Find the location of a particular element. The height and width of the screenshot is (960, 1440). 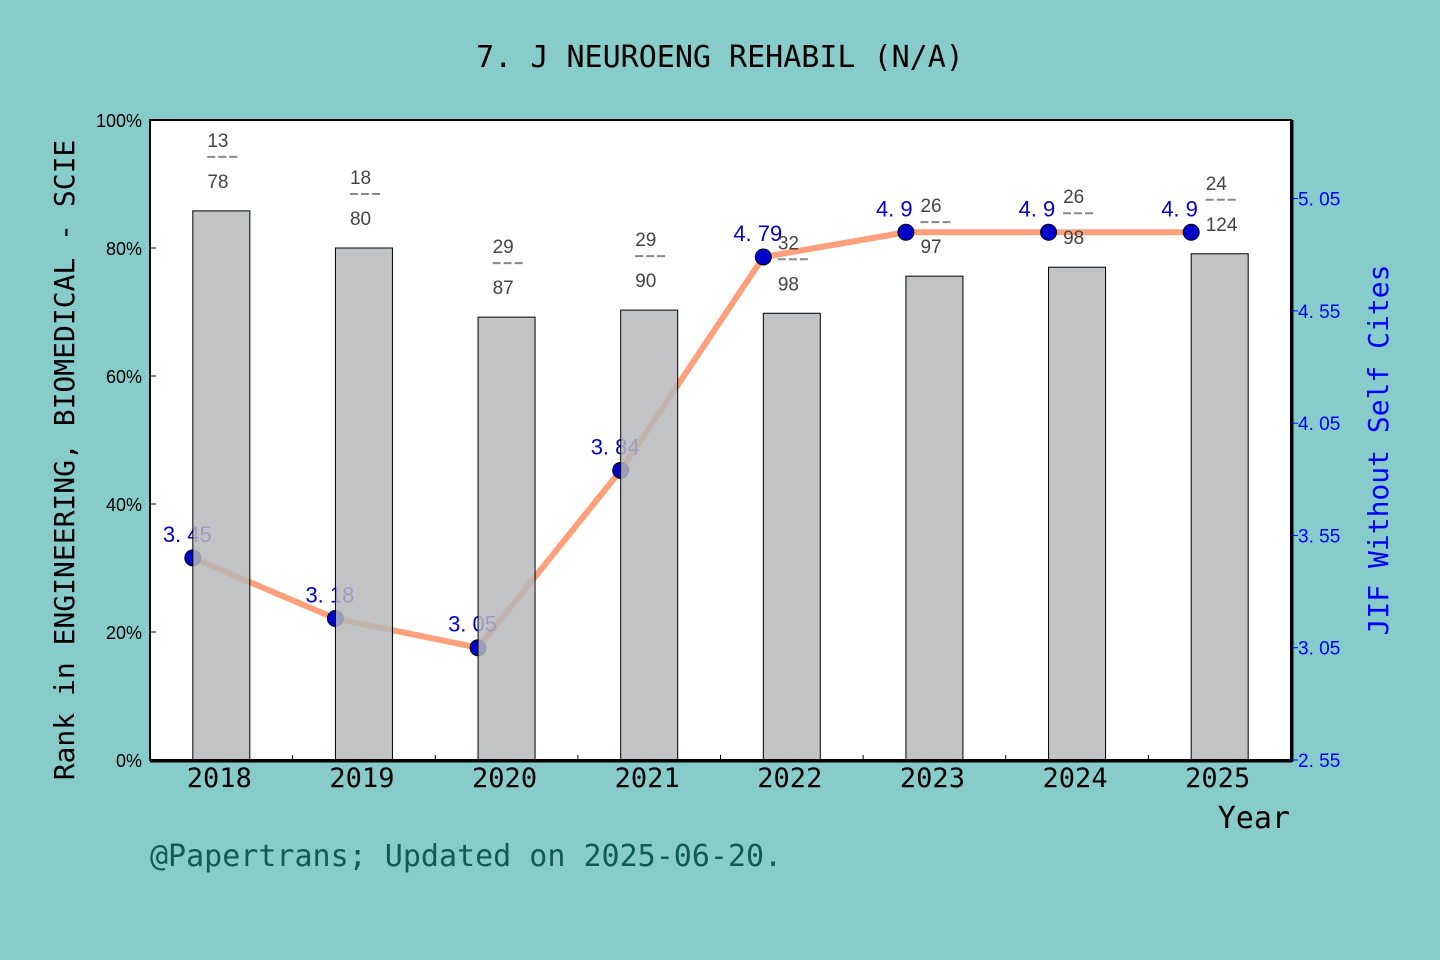

rank-total: 87 is located at coordinates (503, 288).